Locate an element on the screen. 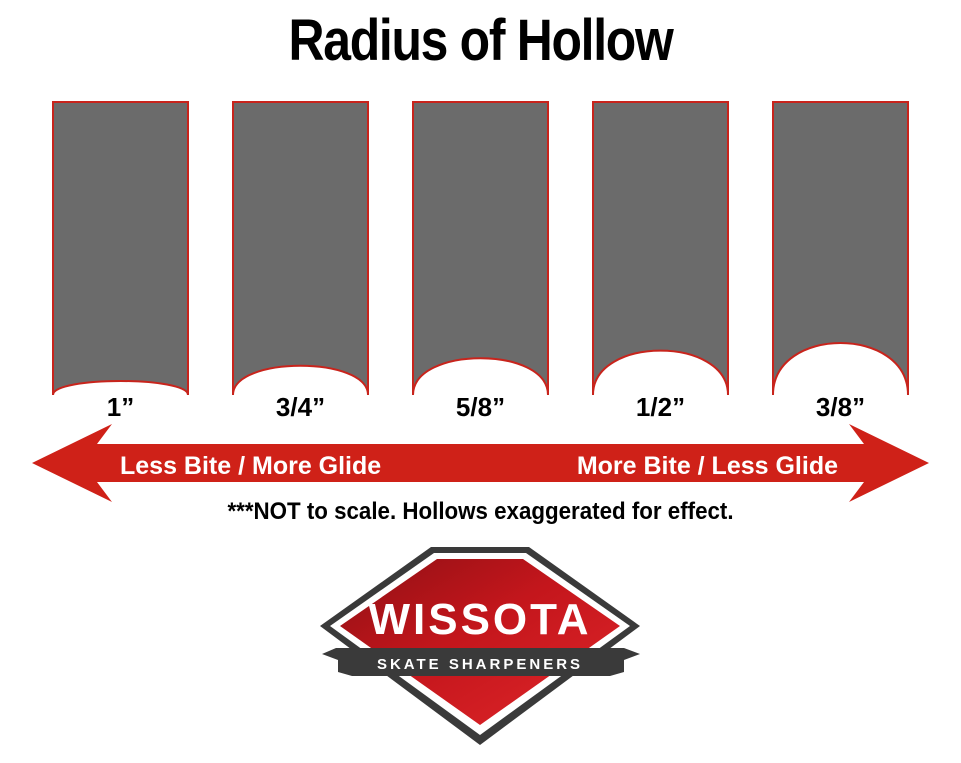 This screenshot has width=961, height=763. blade-label-3: 5/8” is located at coordinates (480, 407).